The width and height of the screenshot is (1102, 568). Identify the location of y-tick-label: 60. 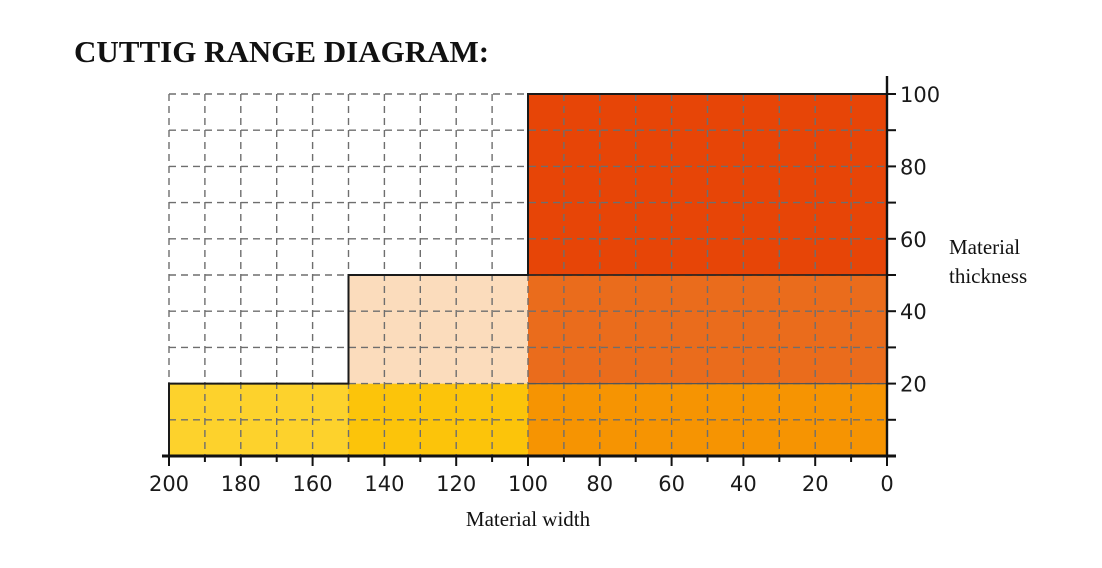
(913, 240).